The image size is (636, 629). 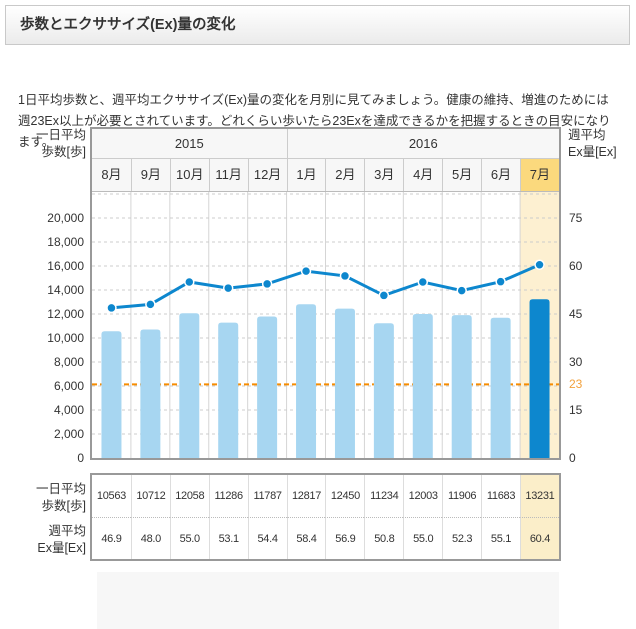 I want to click on table-cell: 12058, so click(x=189, y=496).